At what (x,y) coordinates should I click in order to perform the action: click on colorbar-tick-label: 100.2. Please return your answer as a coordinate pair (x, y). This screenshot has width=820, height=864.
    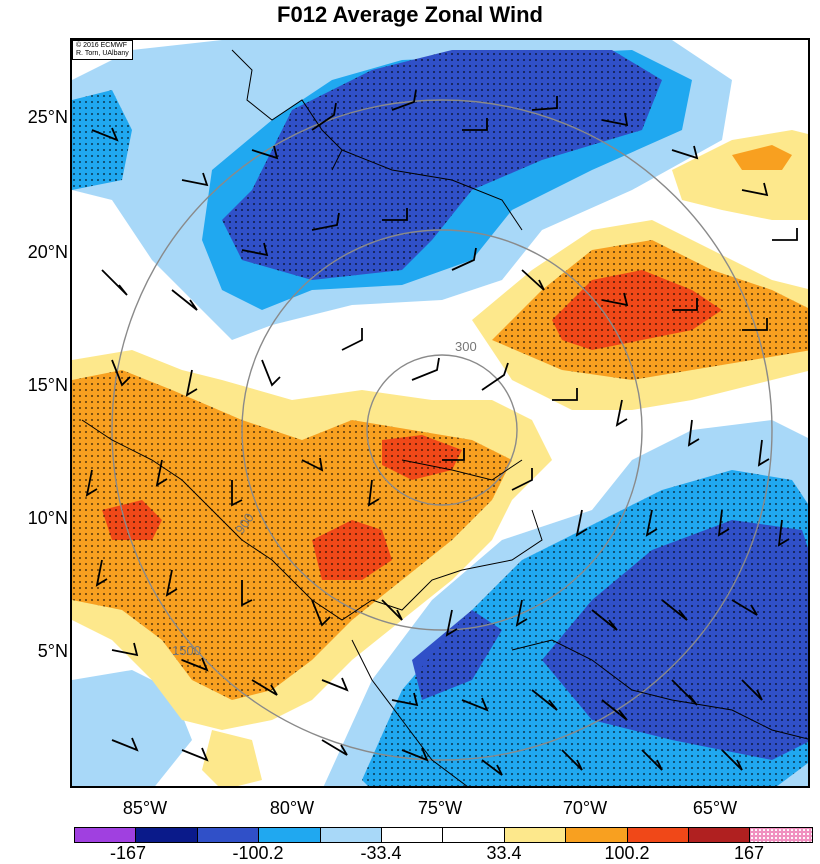
    Looking at the image, I should click on (627, 853).